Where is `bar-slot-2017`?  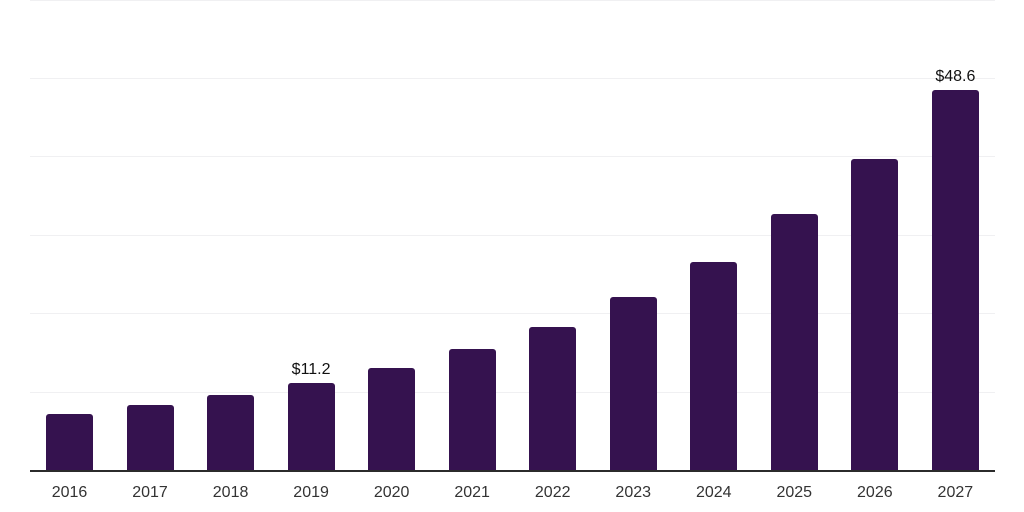 bar-slot-2017 is located at coordinates (150, 438).